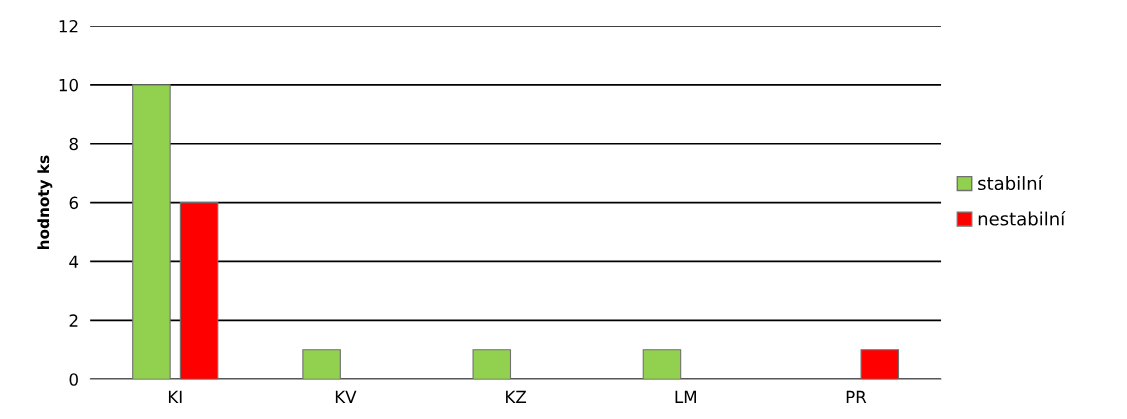 This screenshot has height=419, width=1127. Describe the element at coordinates (856, 396) in the screenshot. I see `x-tick-label: PR` at that location.